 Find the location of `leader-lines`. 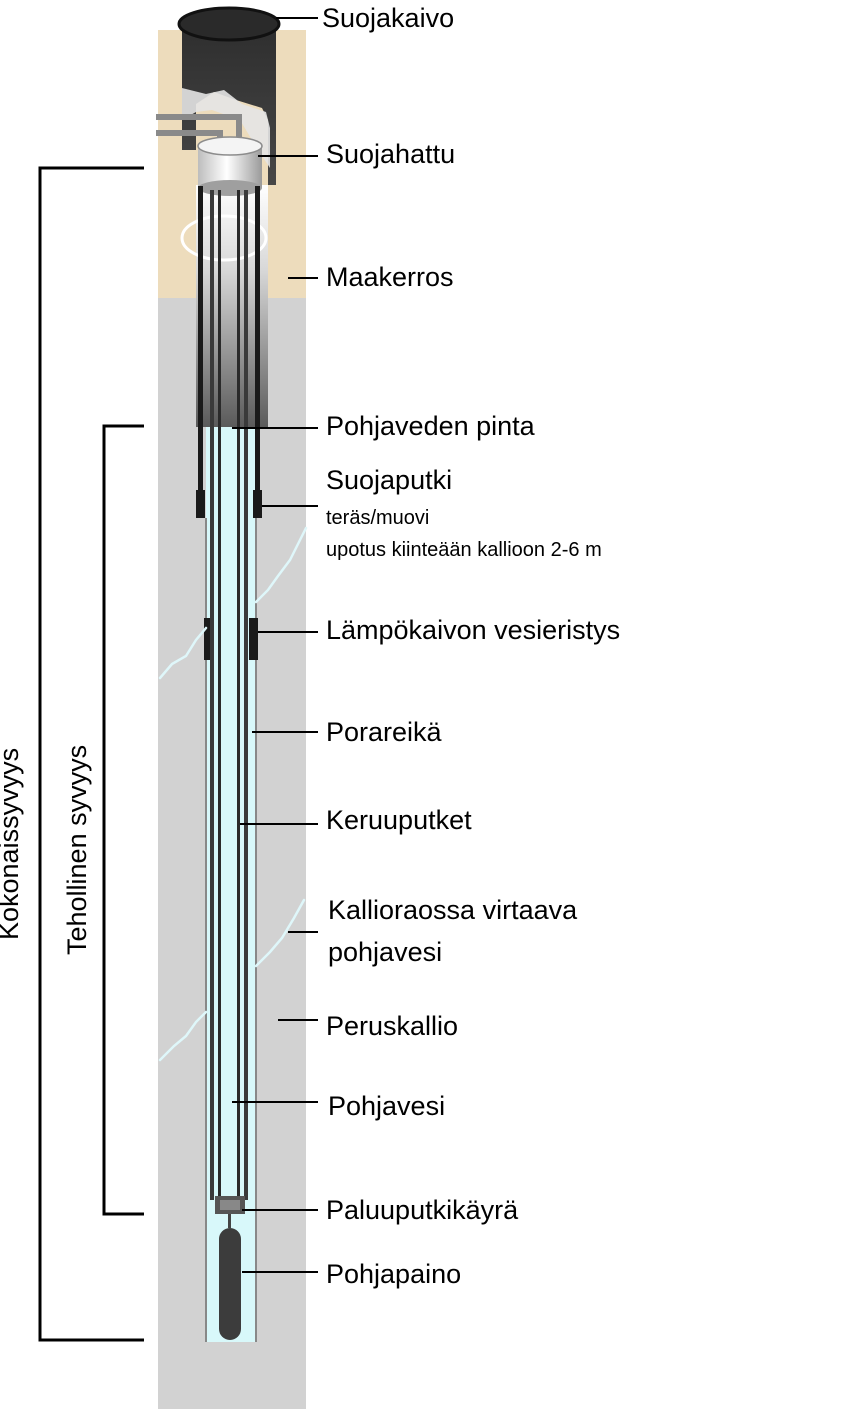

leader-lines is located at coordinates (275, 645).